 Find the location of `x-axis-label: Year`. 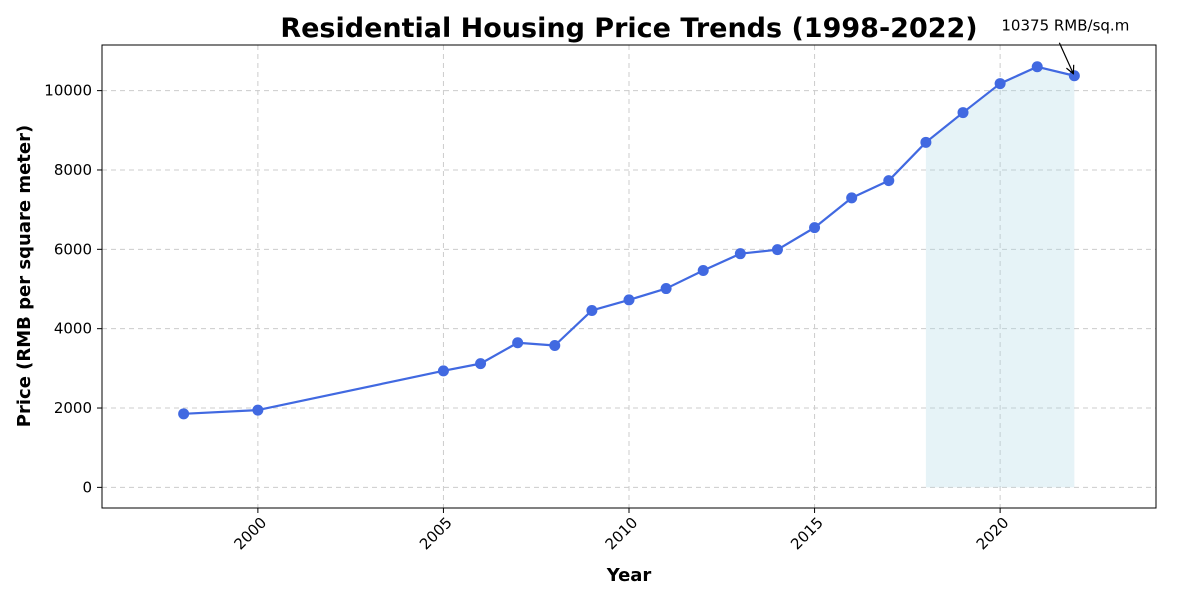

x-axis-label: Year is located at coordinates (629, 575).